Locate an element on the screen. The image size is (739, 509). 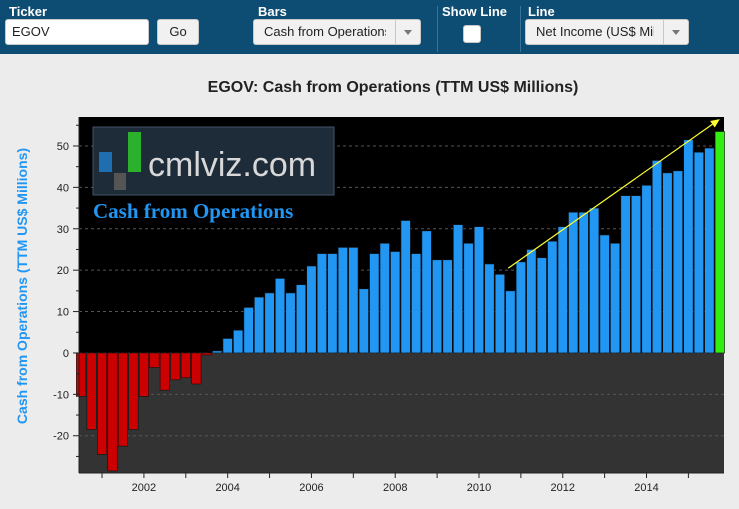
y-tick-label: 50 is located at coordinates (63, 147).